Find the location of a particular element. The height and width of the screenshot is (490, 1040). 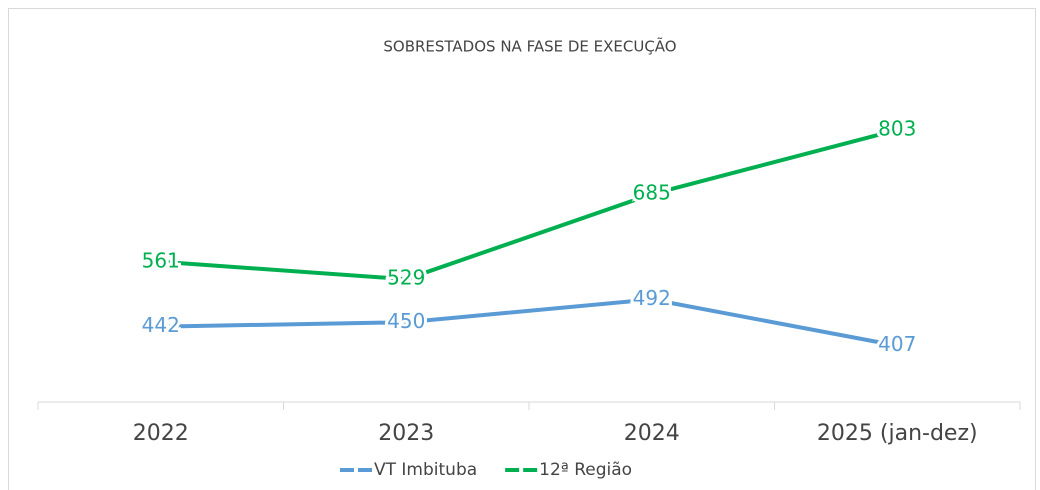

legend-label: 12ª Região is located at coordinates (585, 470).